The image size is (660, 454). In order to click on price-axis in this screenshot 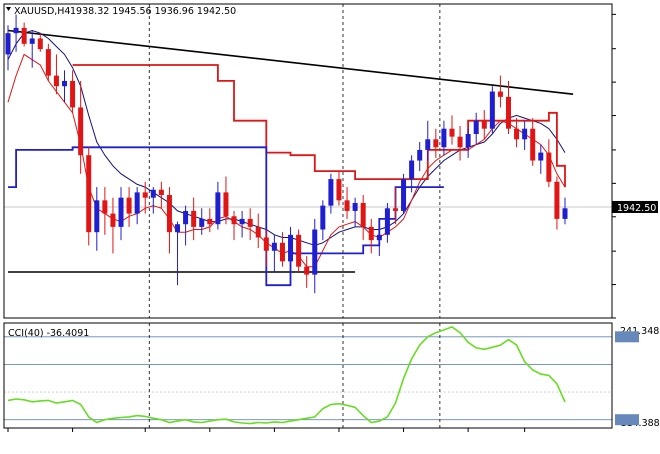, I will do `click(614, 166)`.